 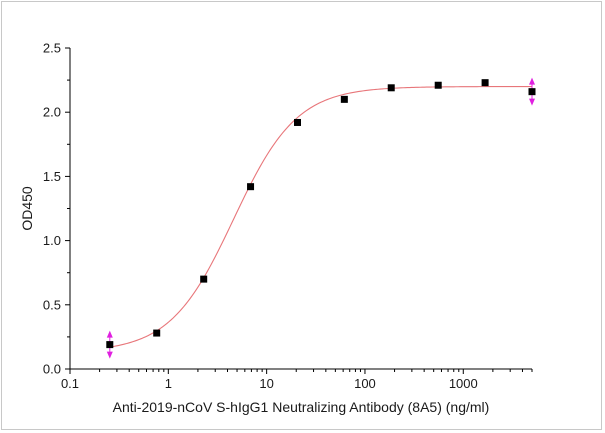 I want to click on y-tick-label: 0.5, so click(x=52, y=304).